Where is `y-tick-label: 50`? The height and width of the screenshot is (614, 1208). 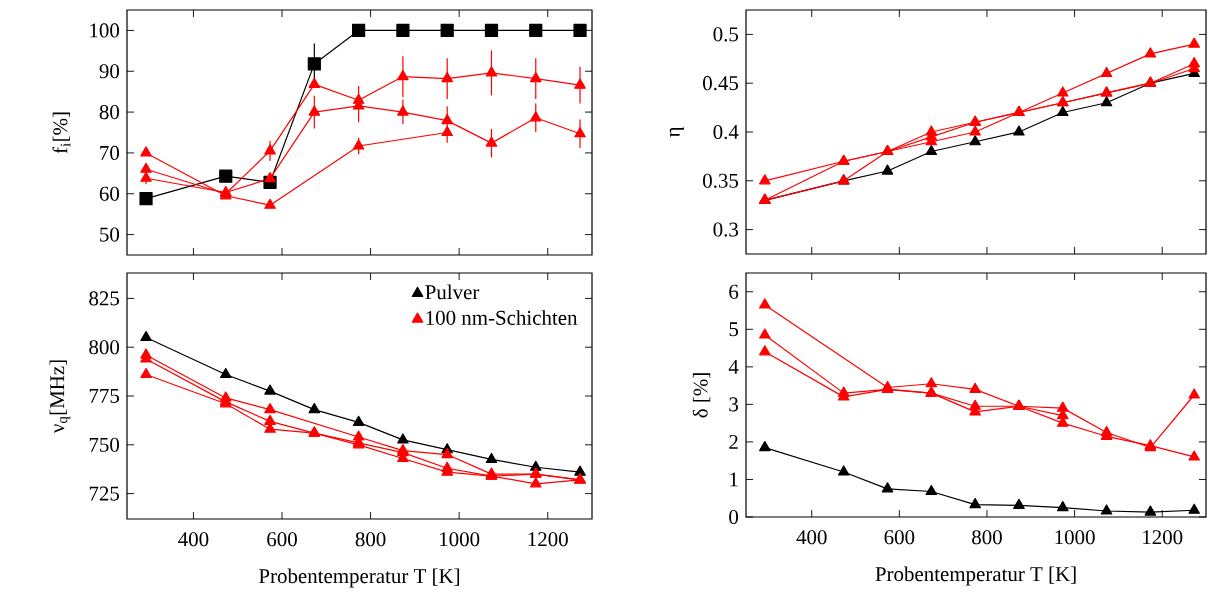 y-tick-label: 50 is located at coordinates (110, 234).